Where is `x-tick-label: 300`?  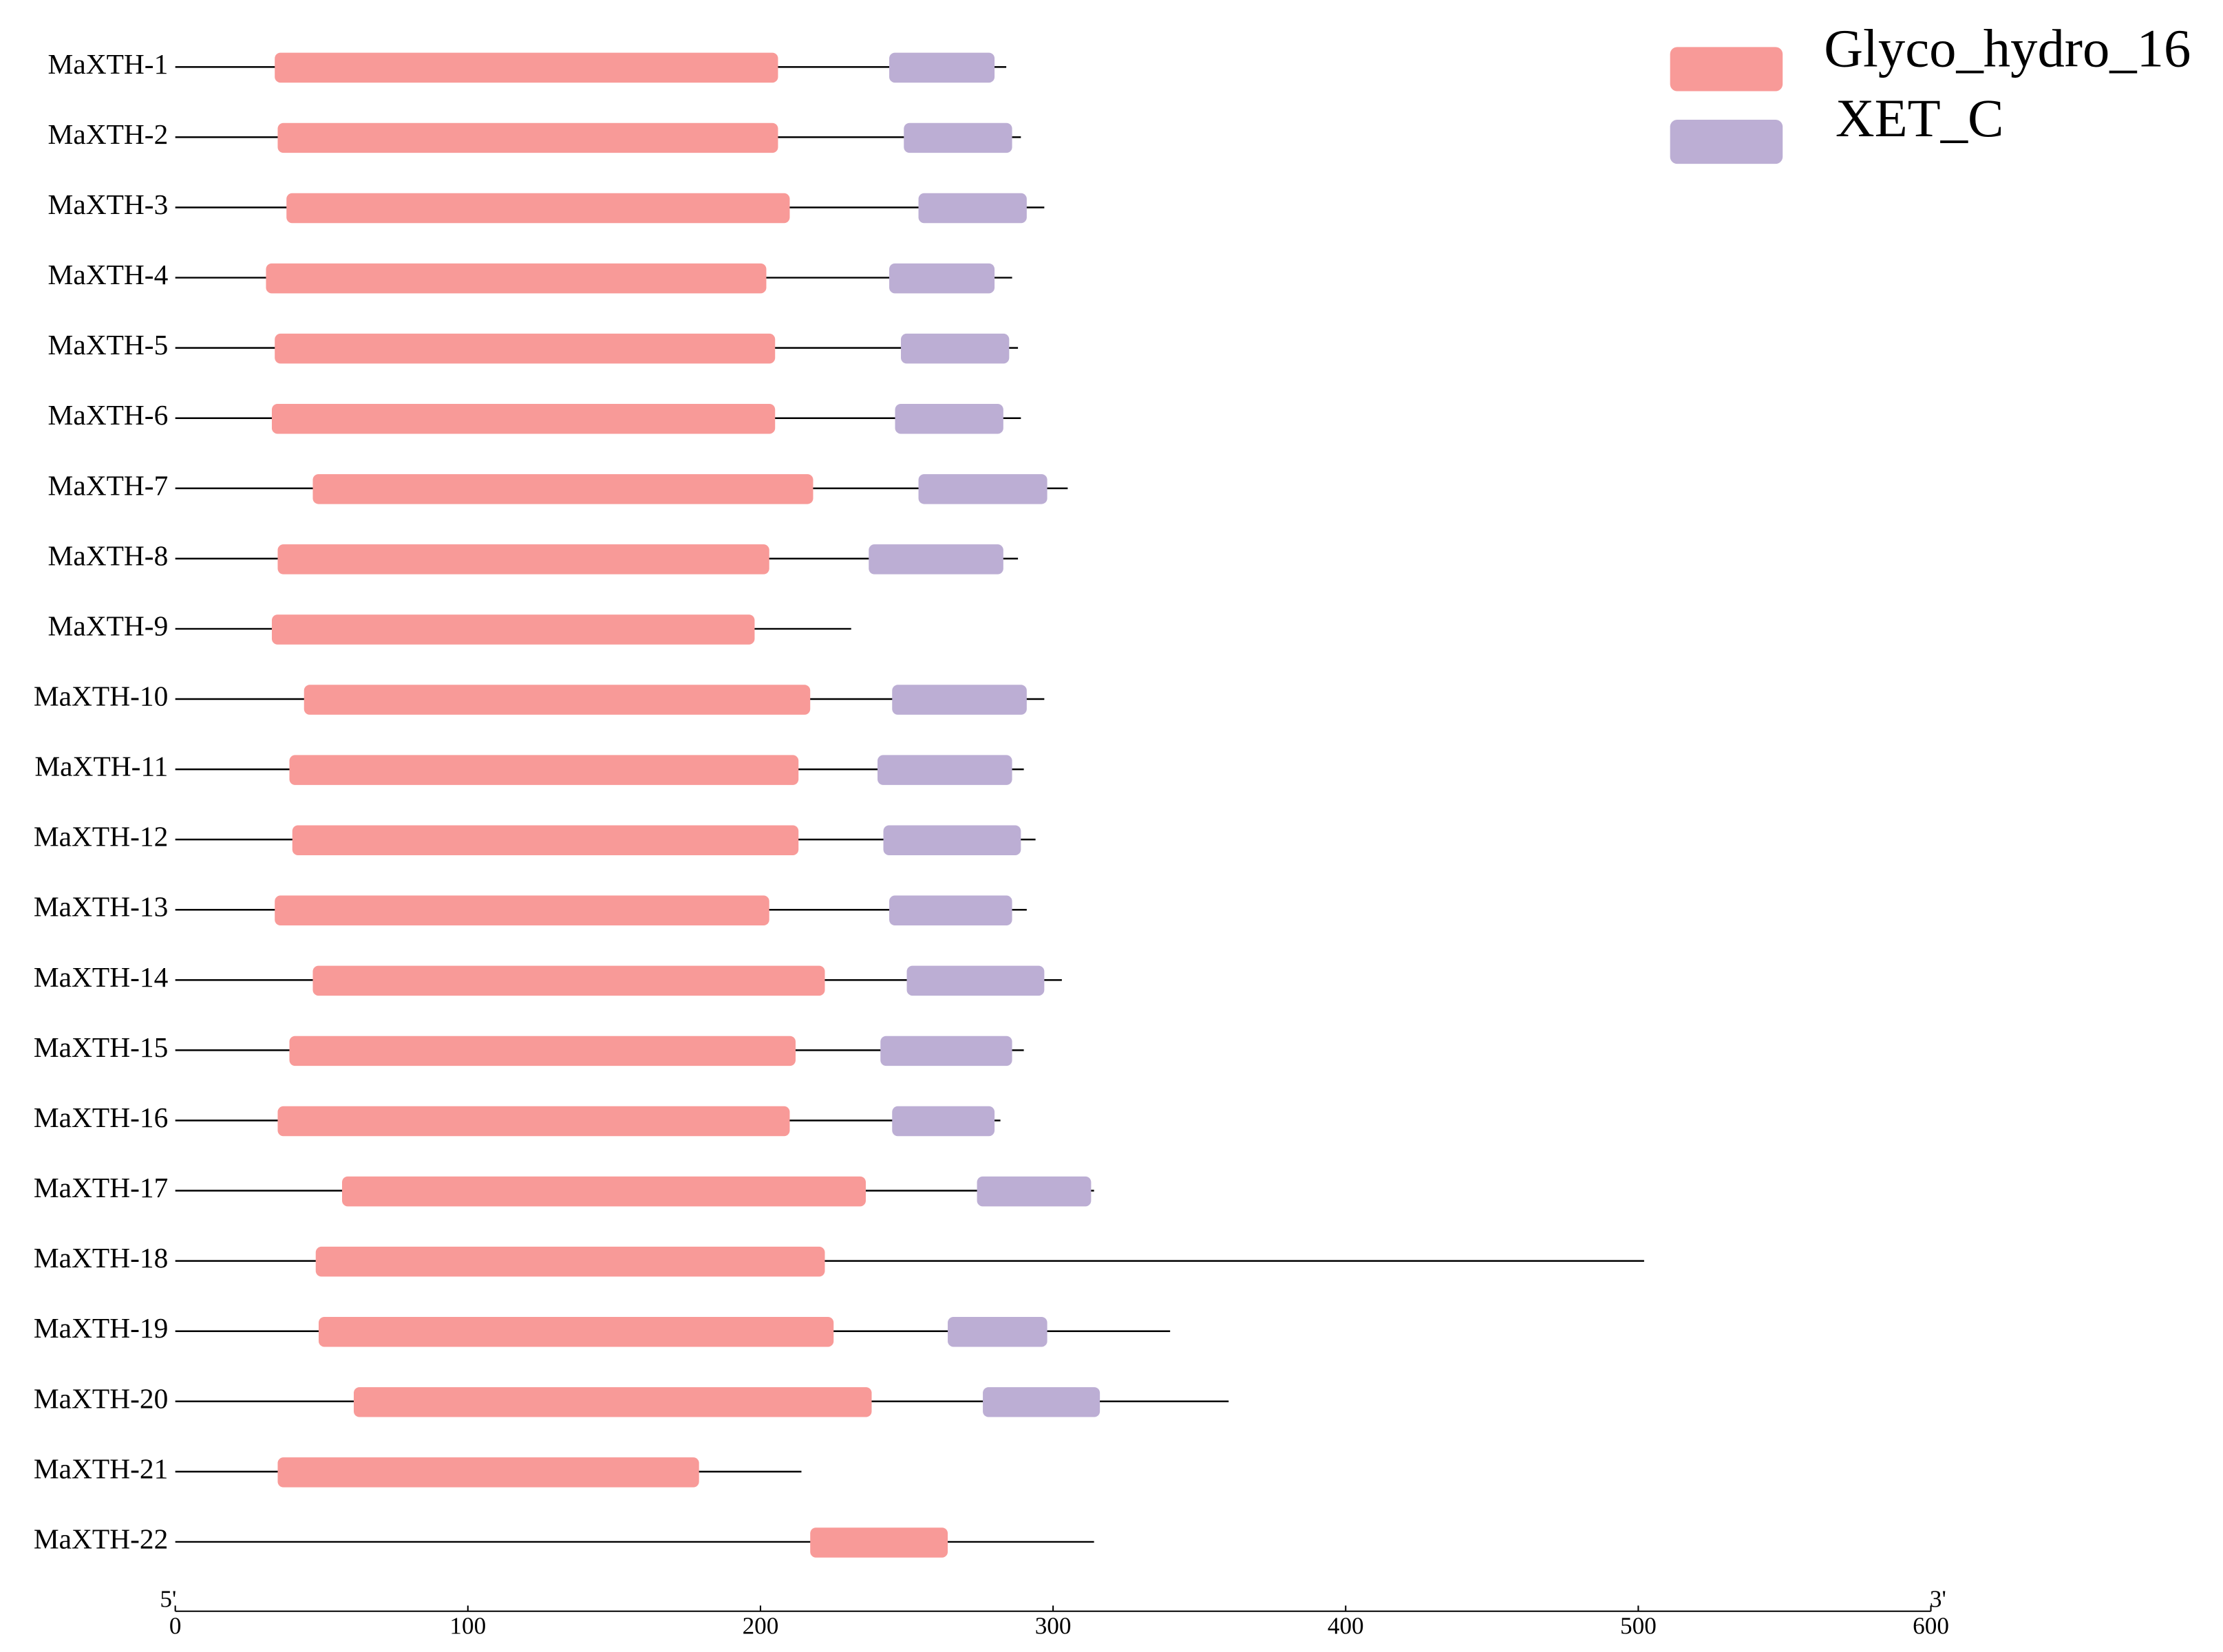
x-tick-label: 300 is located at coordinates (1053, 1626).